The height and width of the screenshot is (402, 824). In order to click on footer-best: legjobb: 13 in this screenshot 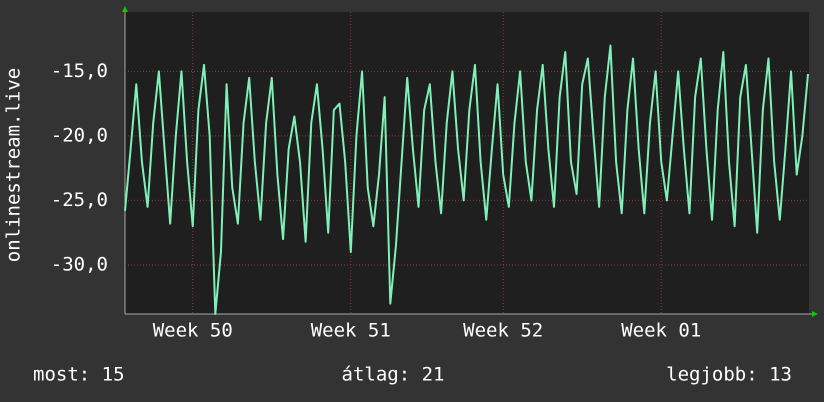, I will do `click(729, 375)`.